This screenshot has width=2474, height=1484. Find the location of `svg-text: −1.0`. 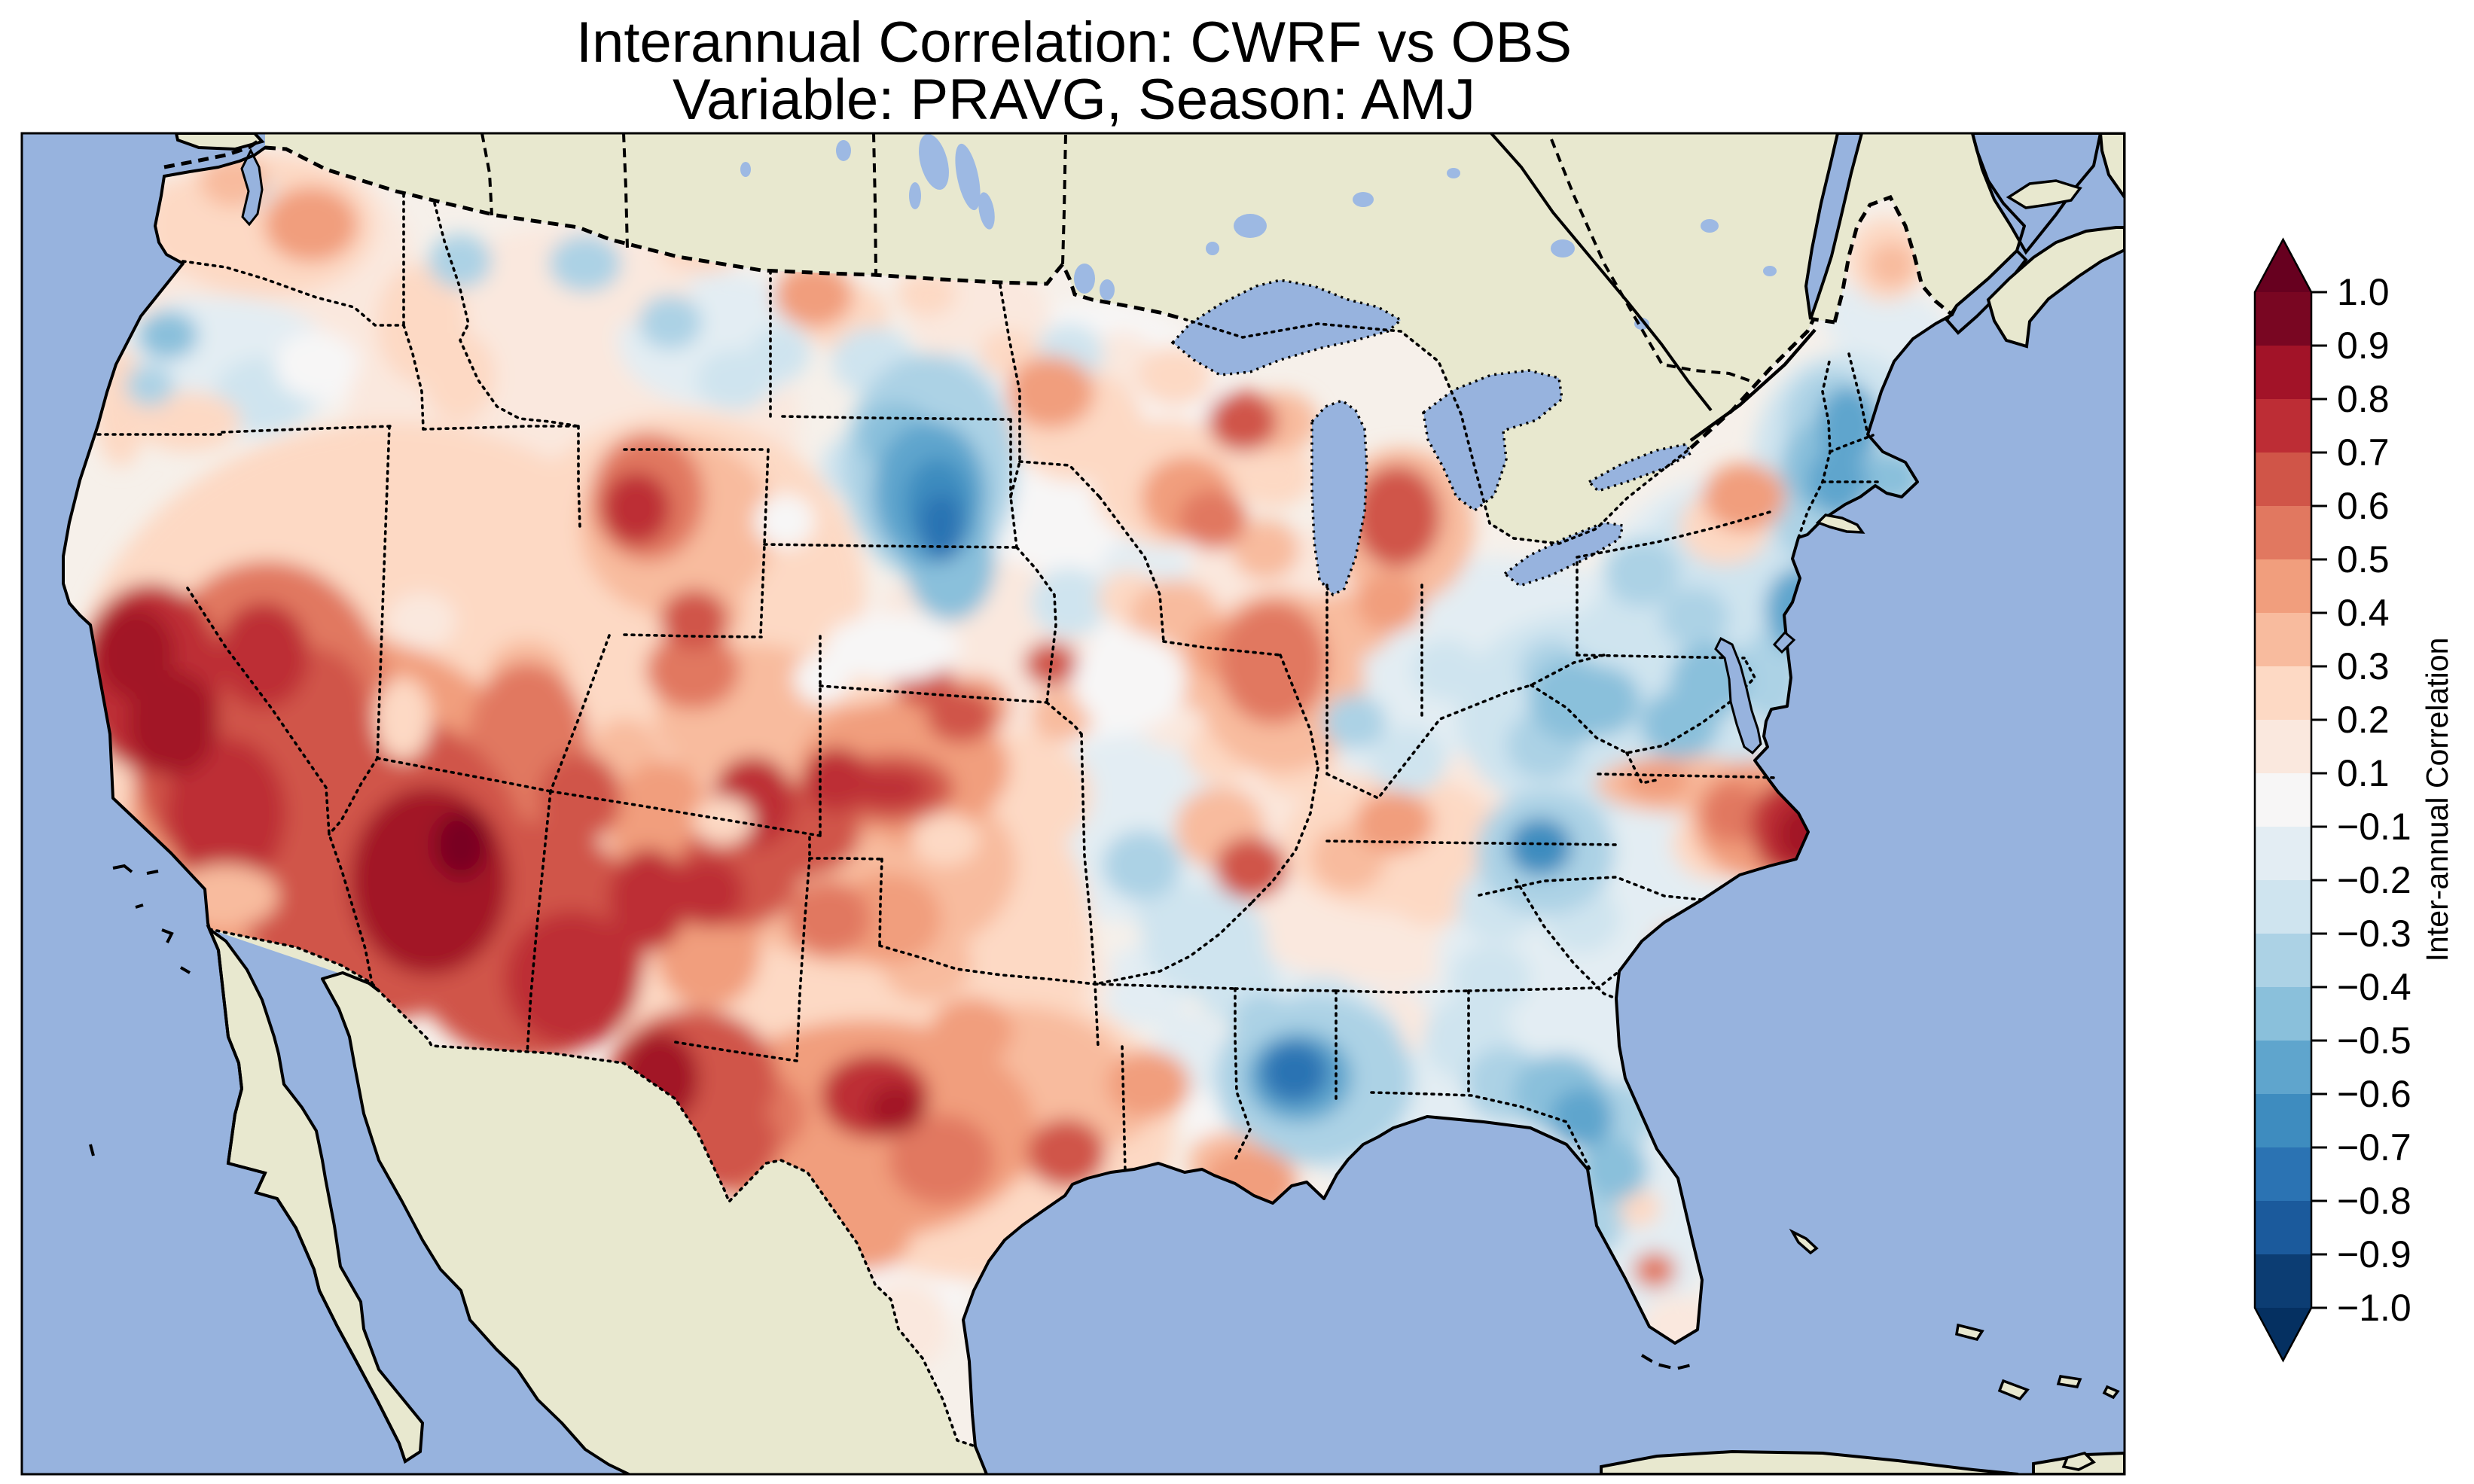

svg-text: −1.0 is located at coordinates (2374, 1308).